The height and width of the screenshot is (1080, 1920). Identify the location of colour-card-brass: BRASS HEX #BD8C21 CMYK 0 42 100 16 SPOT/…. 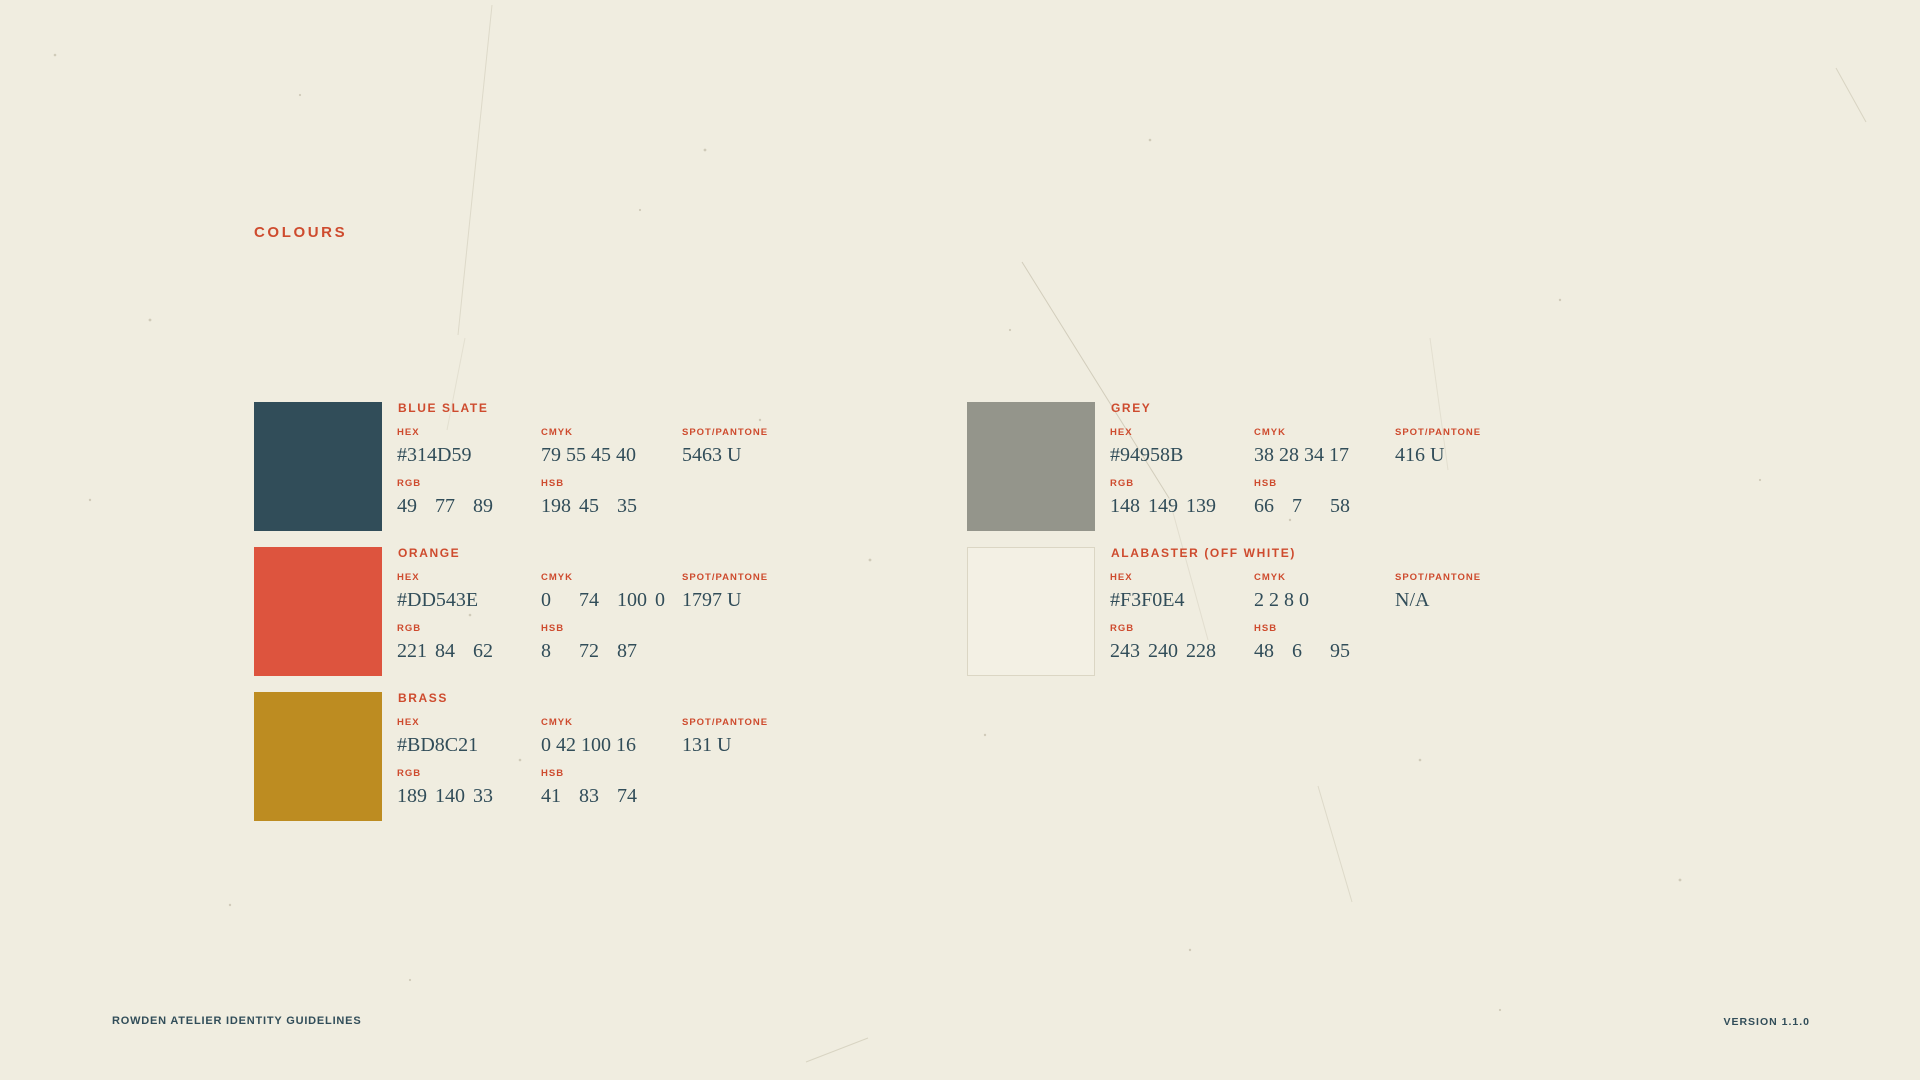
(626, 756).